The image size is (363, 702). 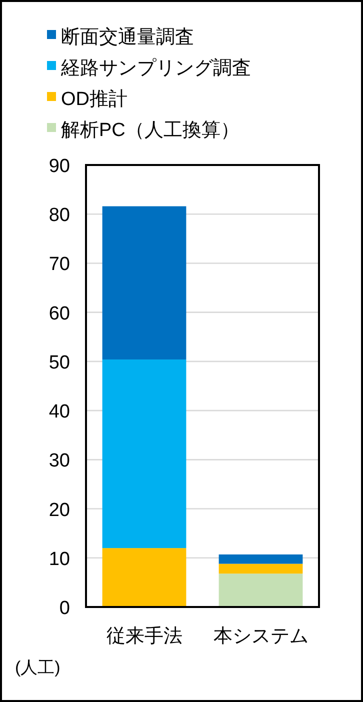 I want to click on y-tick-label: 0, so click(x=64, y=608).